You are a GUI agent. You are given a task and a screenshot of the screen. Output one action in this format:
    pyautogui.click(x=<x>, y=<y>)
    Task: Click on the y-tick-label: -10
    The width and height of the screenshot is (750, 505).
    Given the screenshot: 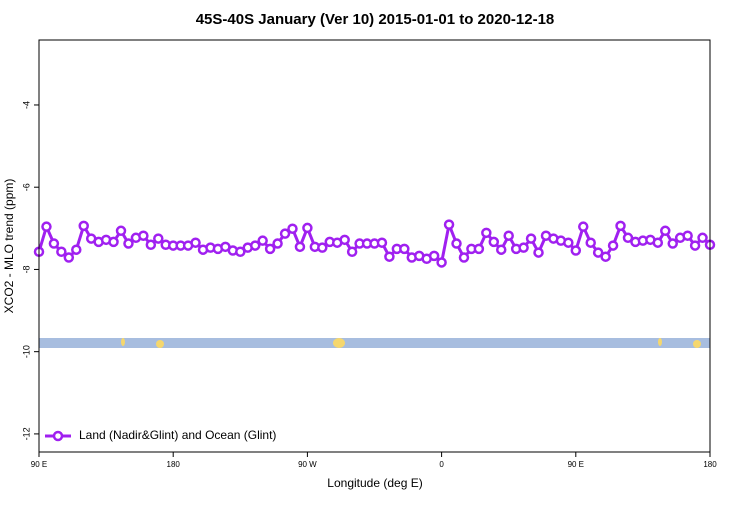 What is the action you would take?
    pyautogui.click(x=26, y=351)
    